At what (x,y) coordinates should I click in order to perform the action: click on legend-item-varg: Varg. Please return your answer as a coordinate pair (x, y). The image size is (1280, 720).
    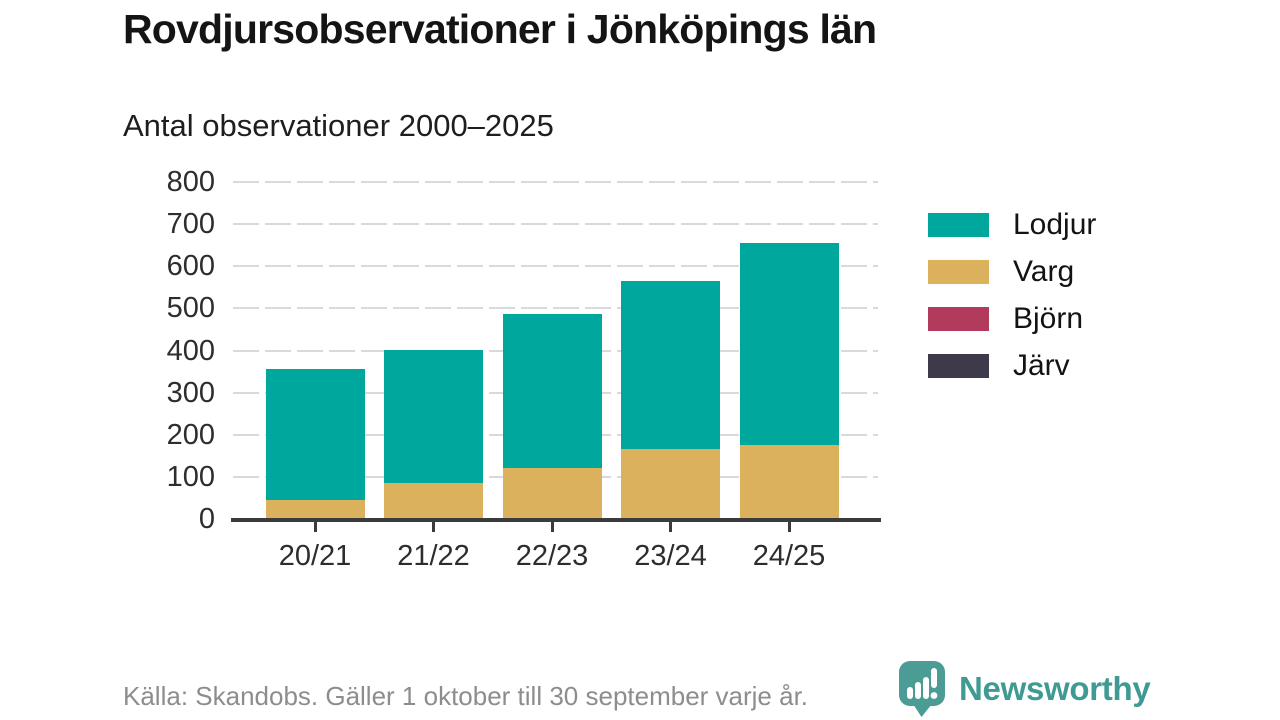
    Looking at the image, I should click on (1001, 271).